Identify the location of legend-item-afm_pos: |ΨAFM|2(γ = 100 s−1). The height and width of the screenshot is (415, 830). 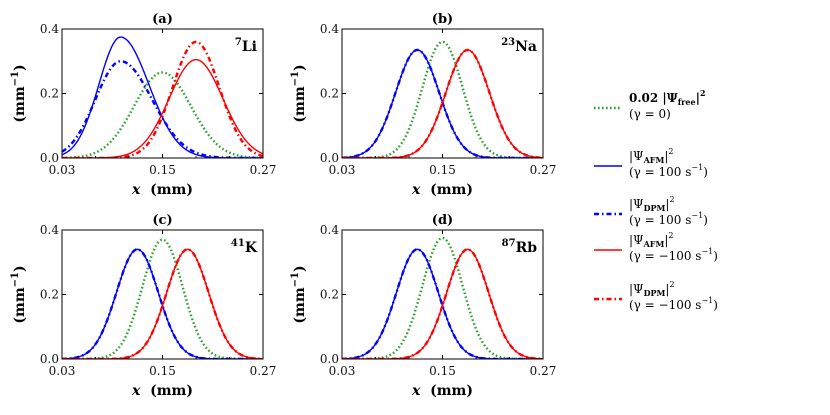
(651, 163).